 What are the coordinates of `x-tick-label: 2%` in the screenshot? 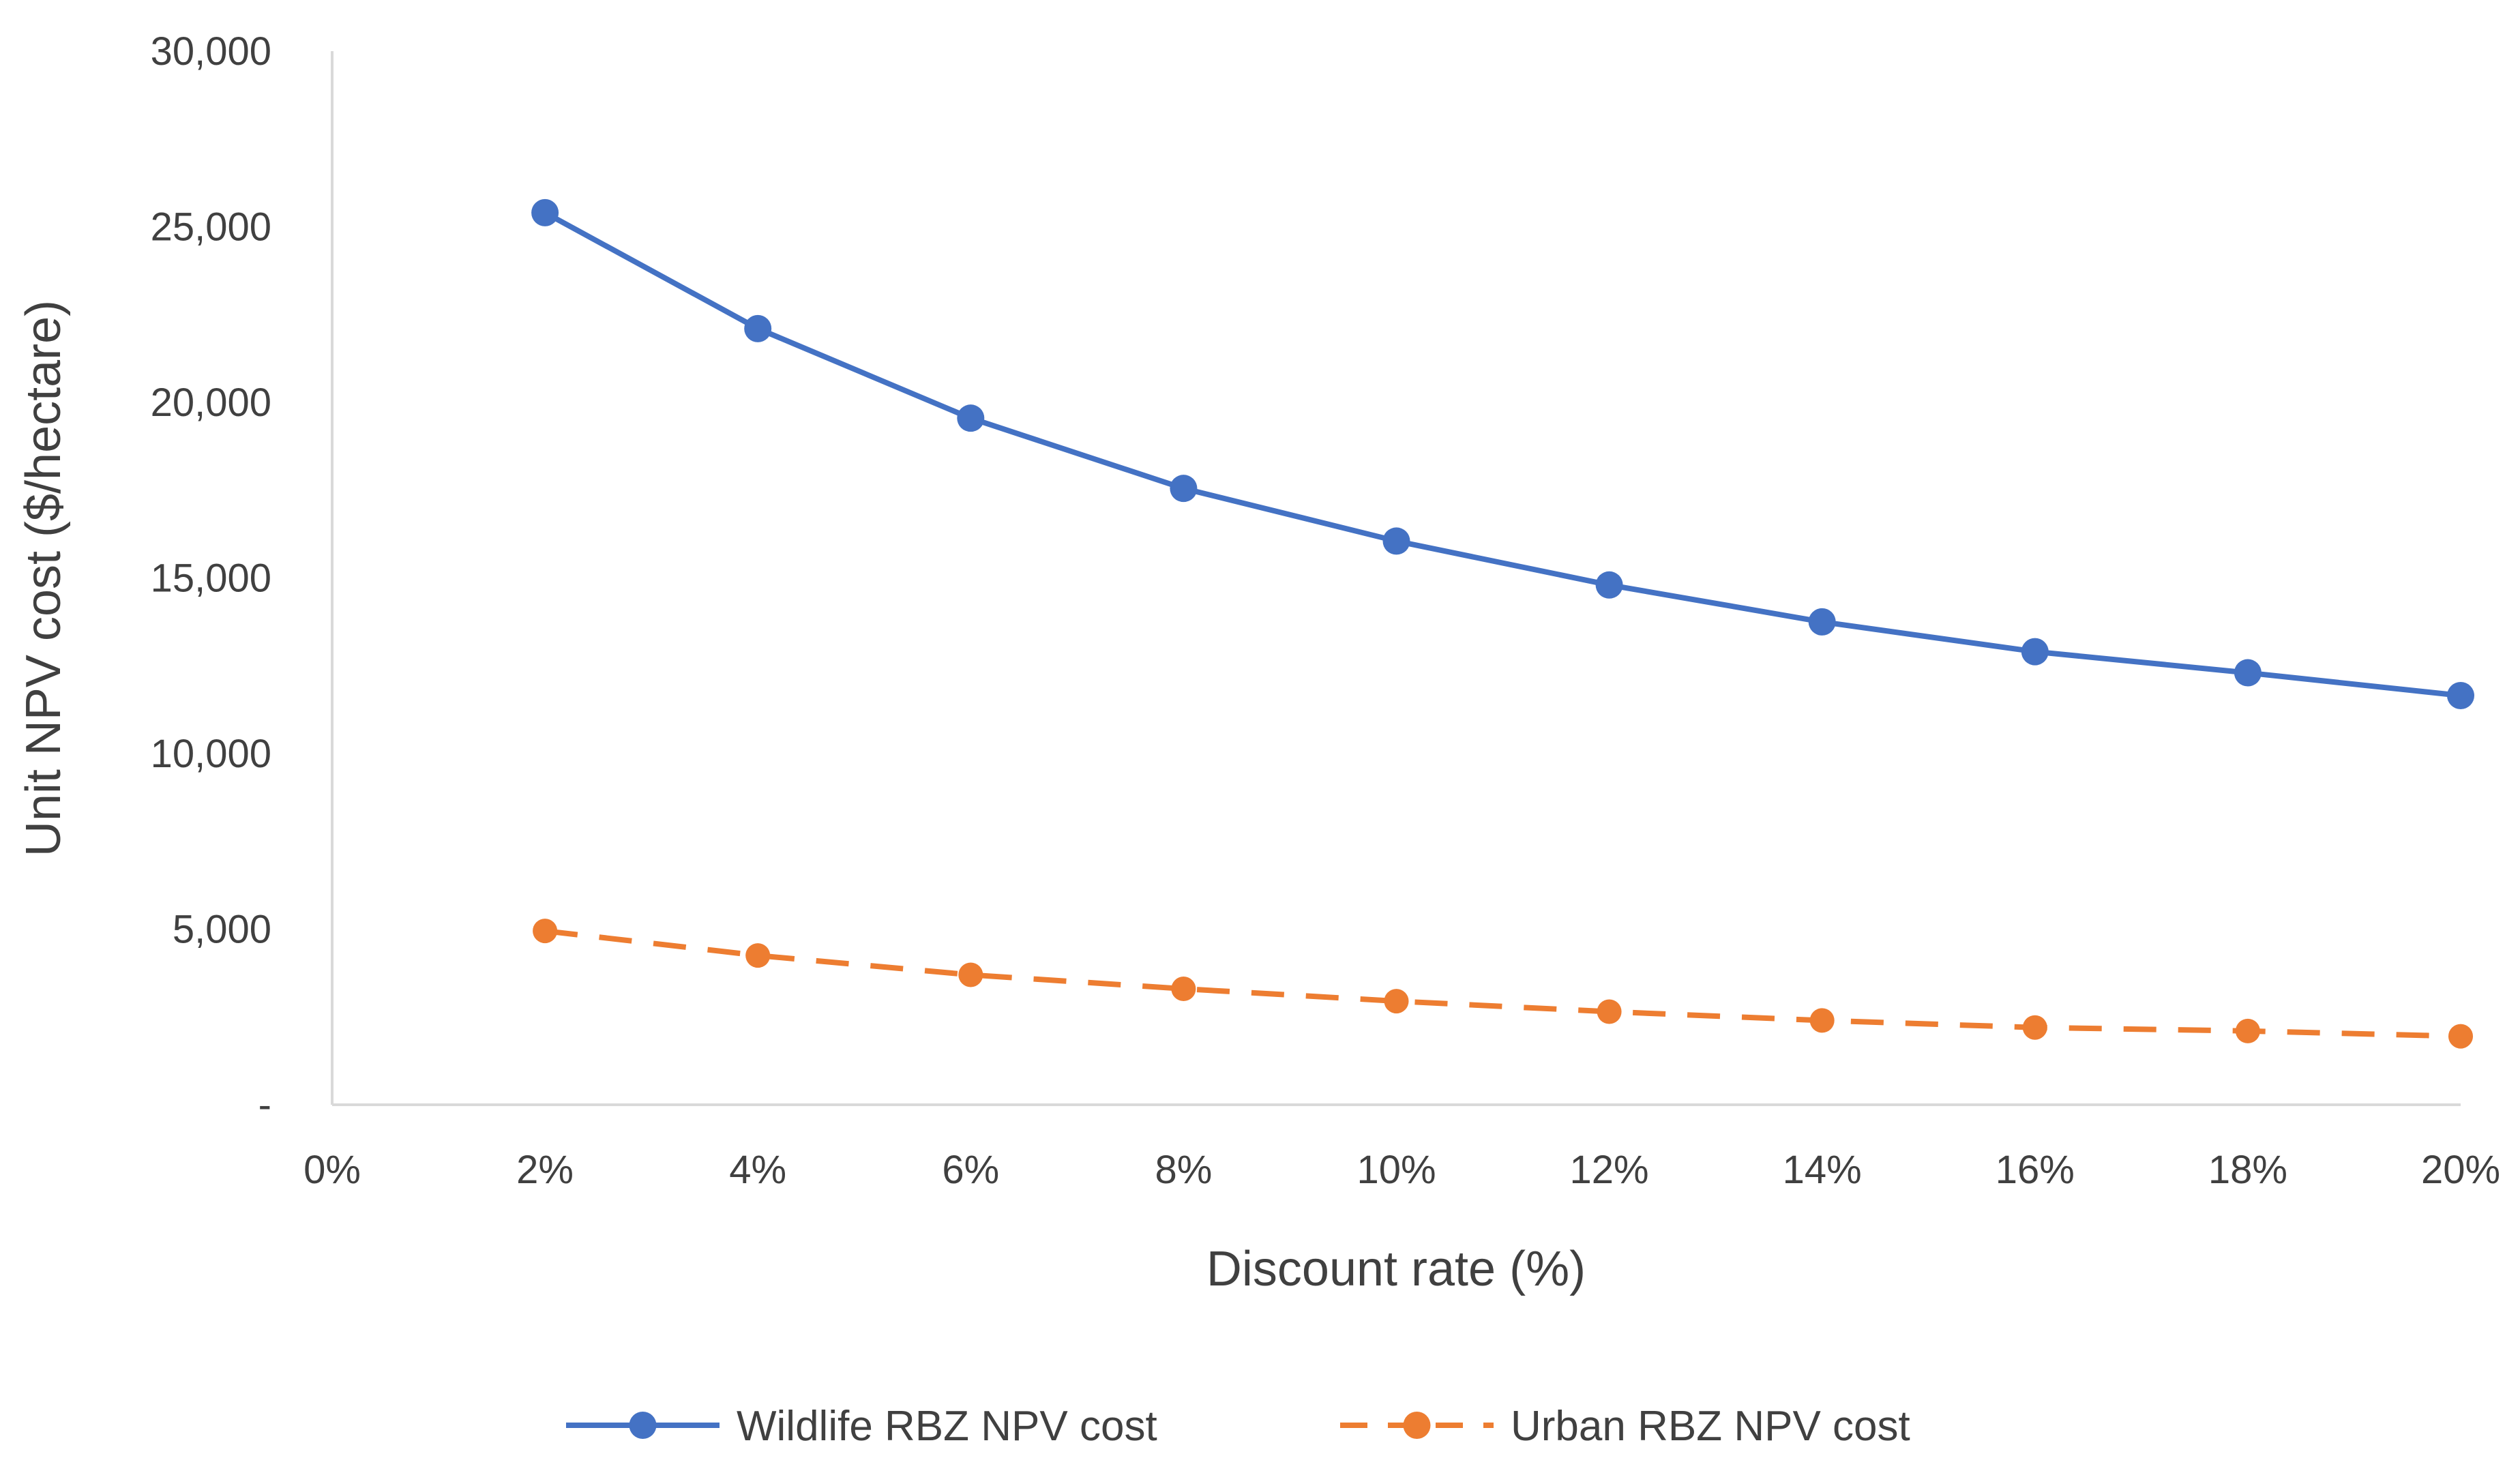 It's located at (545, 1170).